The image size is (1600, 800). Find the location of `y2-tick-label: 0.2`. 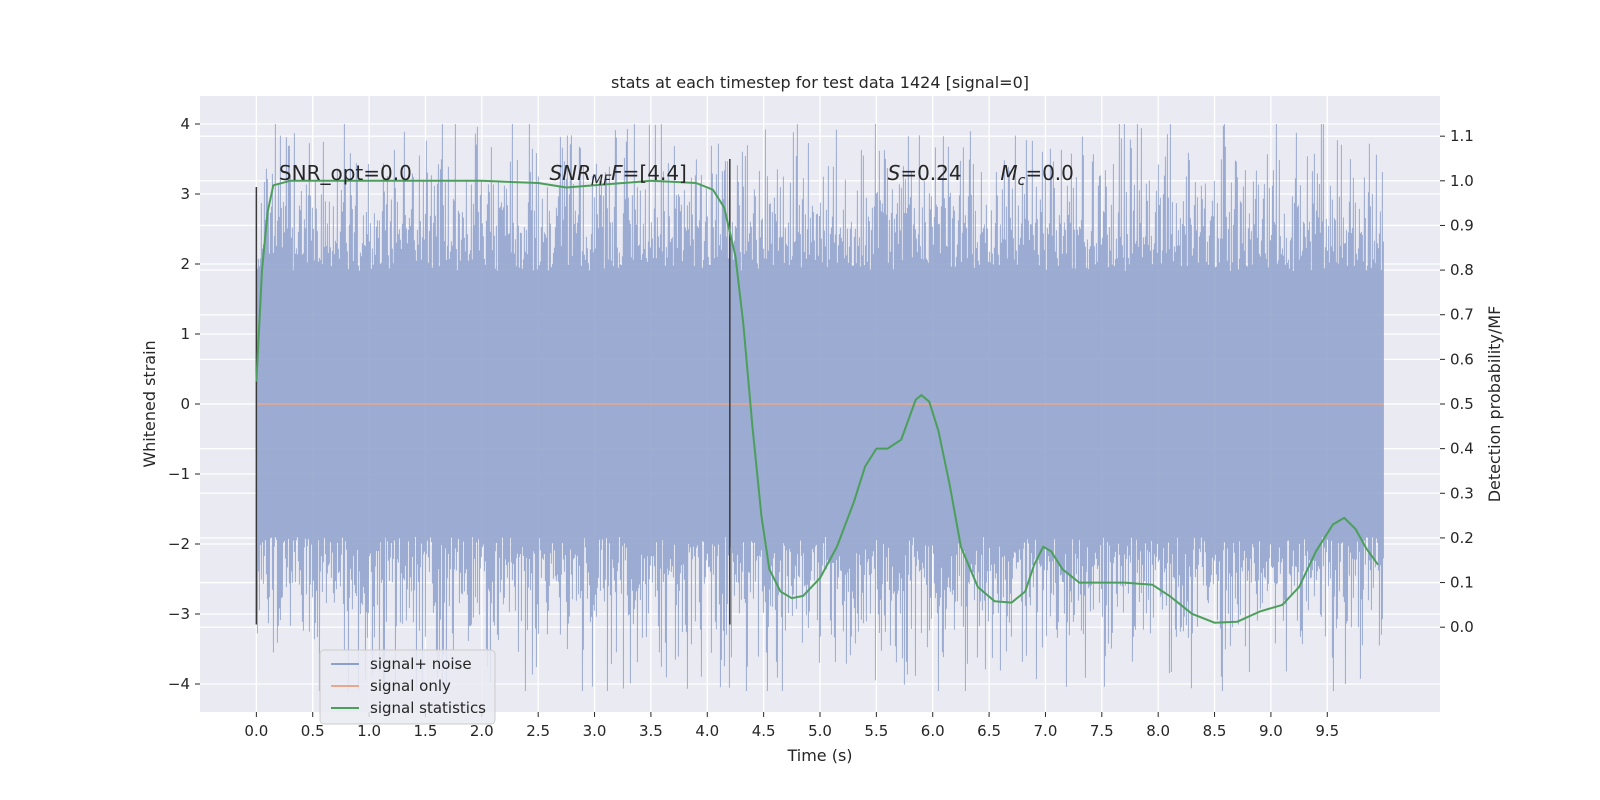

y2-tick-label: 0.2 is located at coordinates (1462, 538).